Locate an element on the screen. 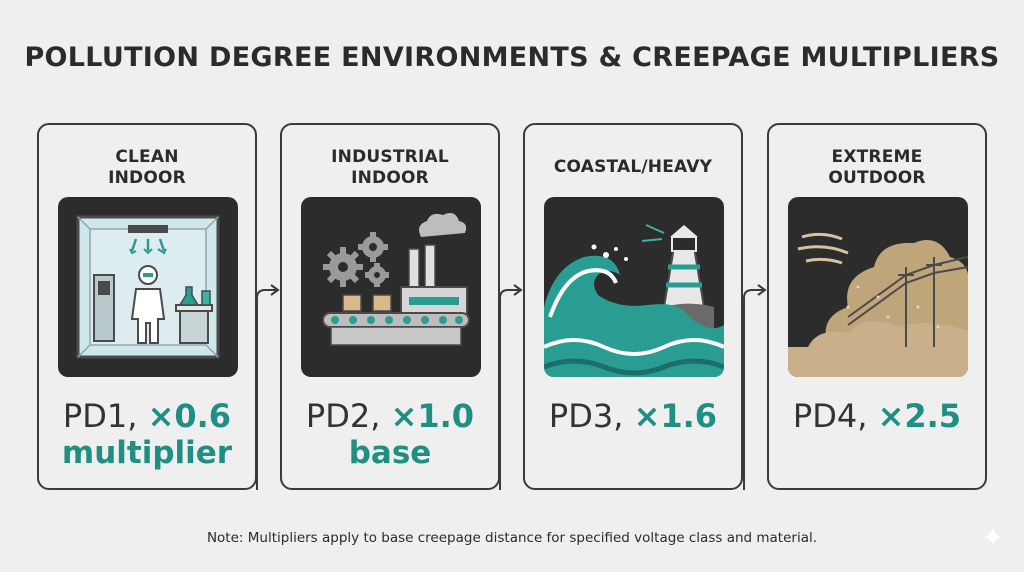  factory-icon is located at coordinates (391, 287).